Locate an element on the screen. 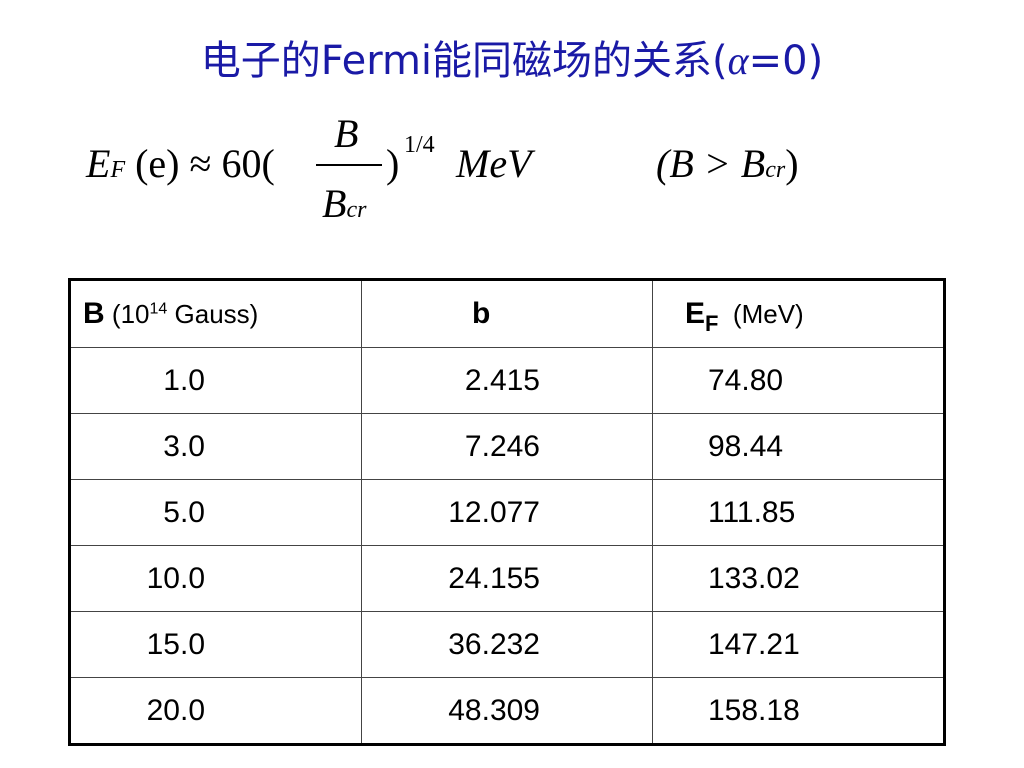 The image size is (1024, 768). condition-text: (B > B is located at coordinates (711, 163).